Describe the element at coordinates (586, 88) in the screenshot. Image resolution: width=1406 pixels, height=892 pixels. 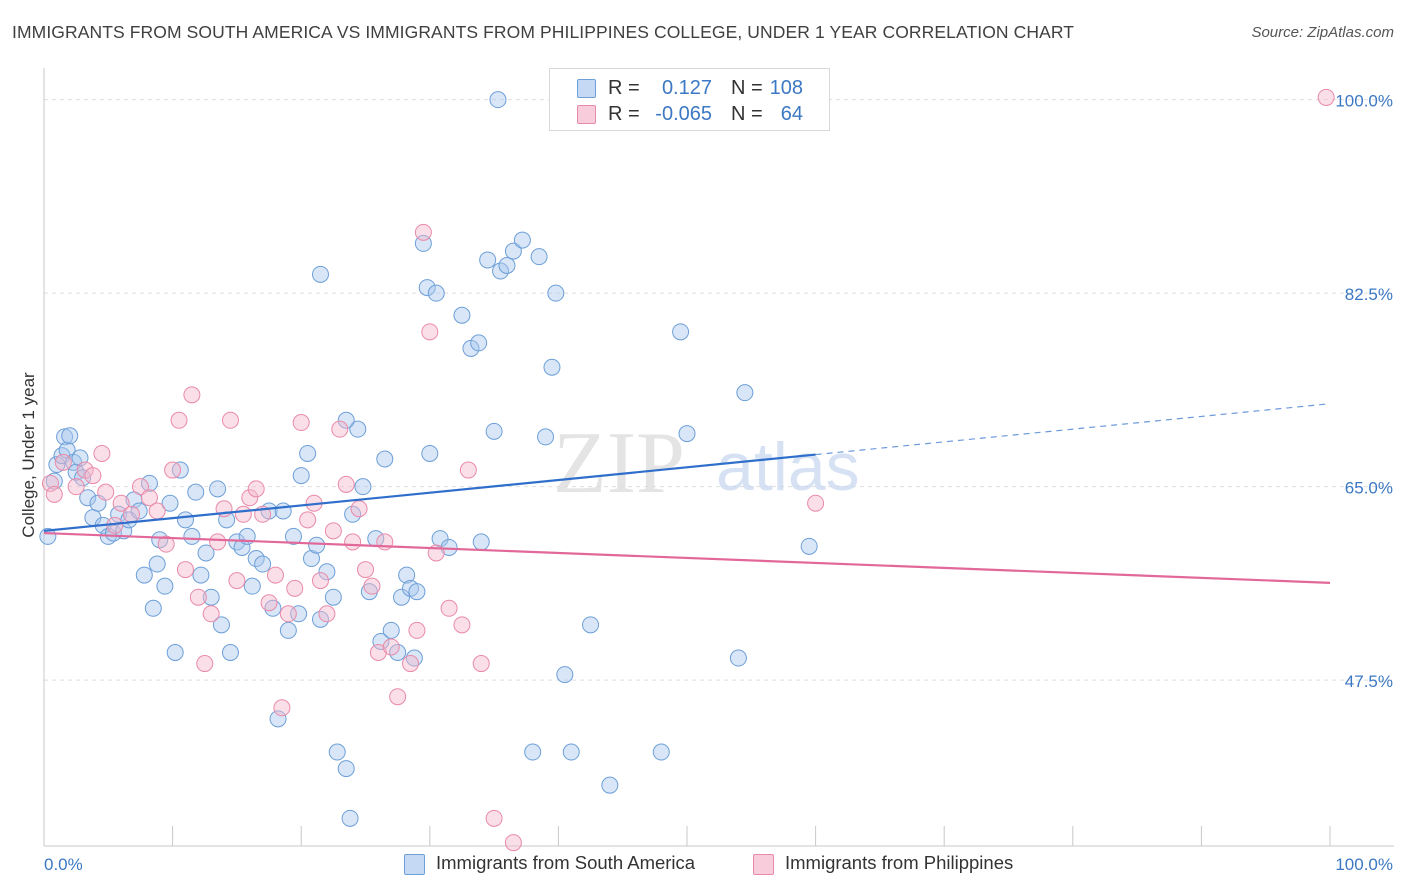
I see `legend-swatch-blue` at that location.